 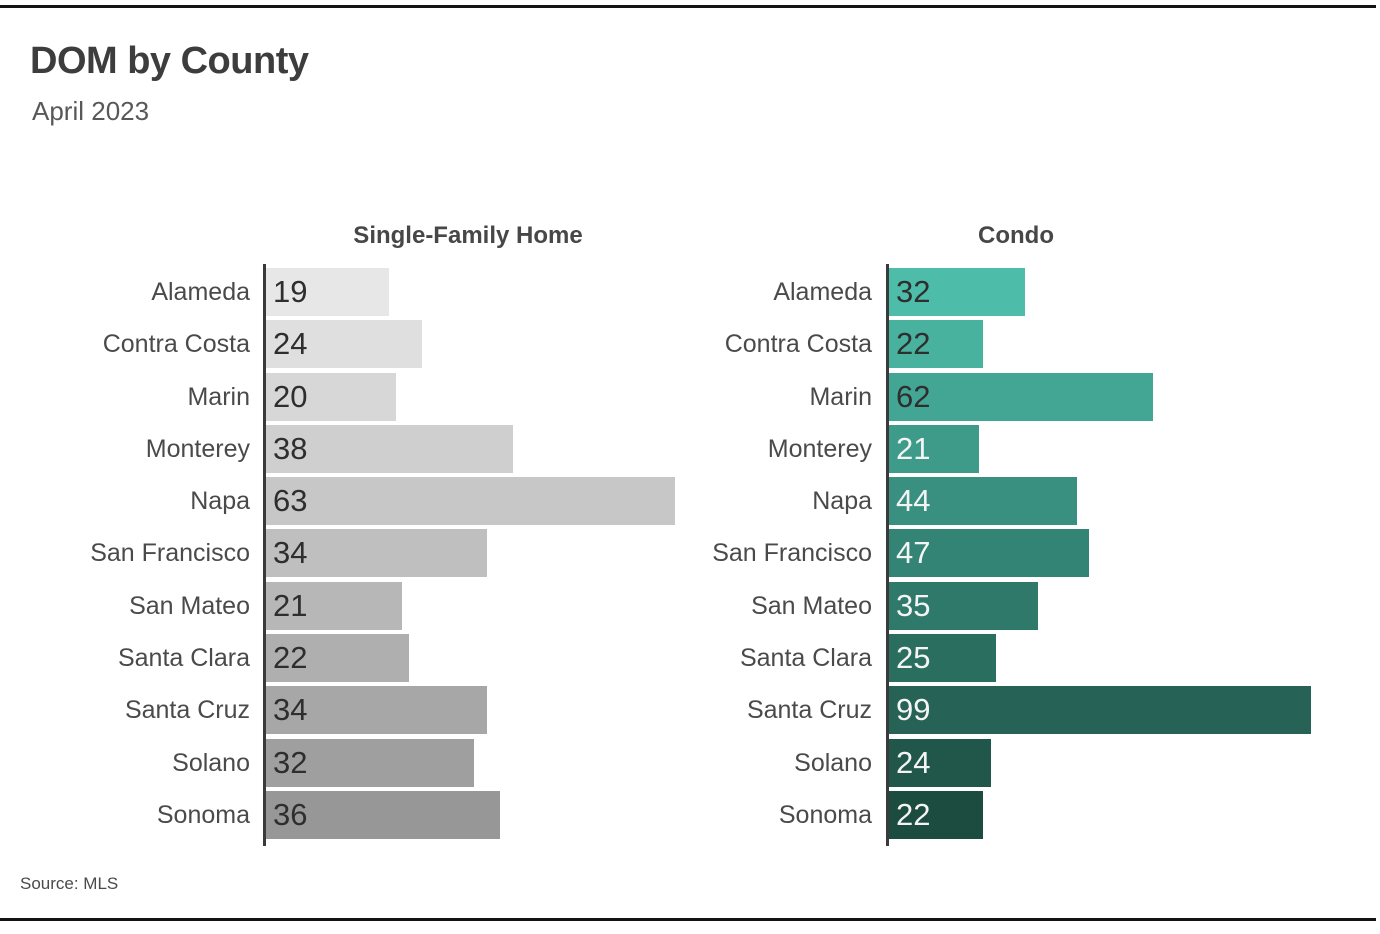 I want to click on bar-value-label: 35, so click(x=913, y=605).